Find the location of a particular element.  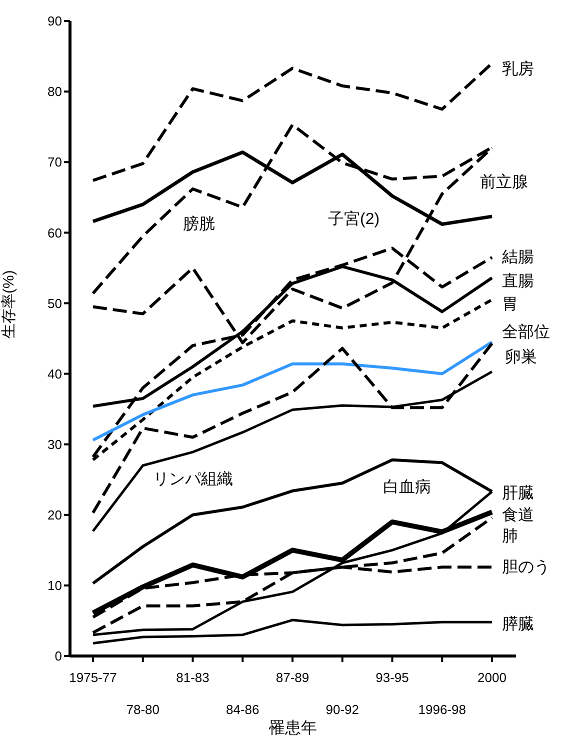

x-tick-label: 93-95 is located at coordinates (392, 677).